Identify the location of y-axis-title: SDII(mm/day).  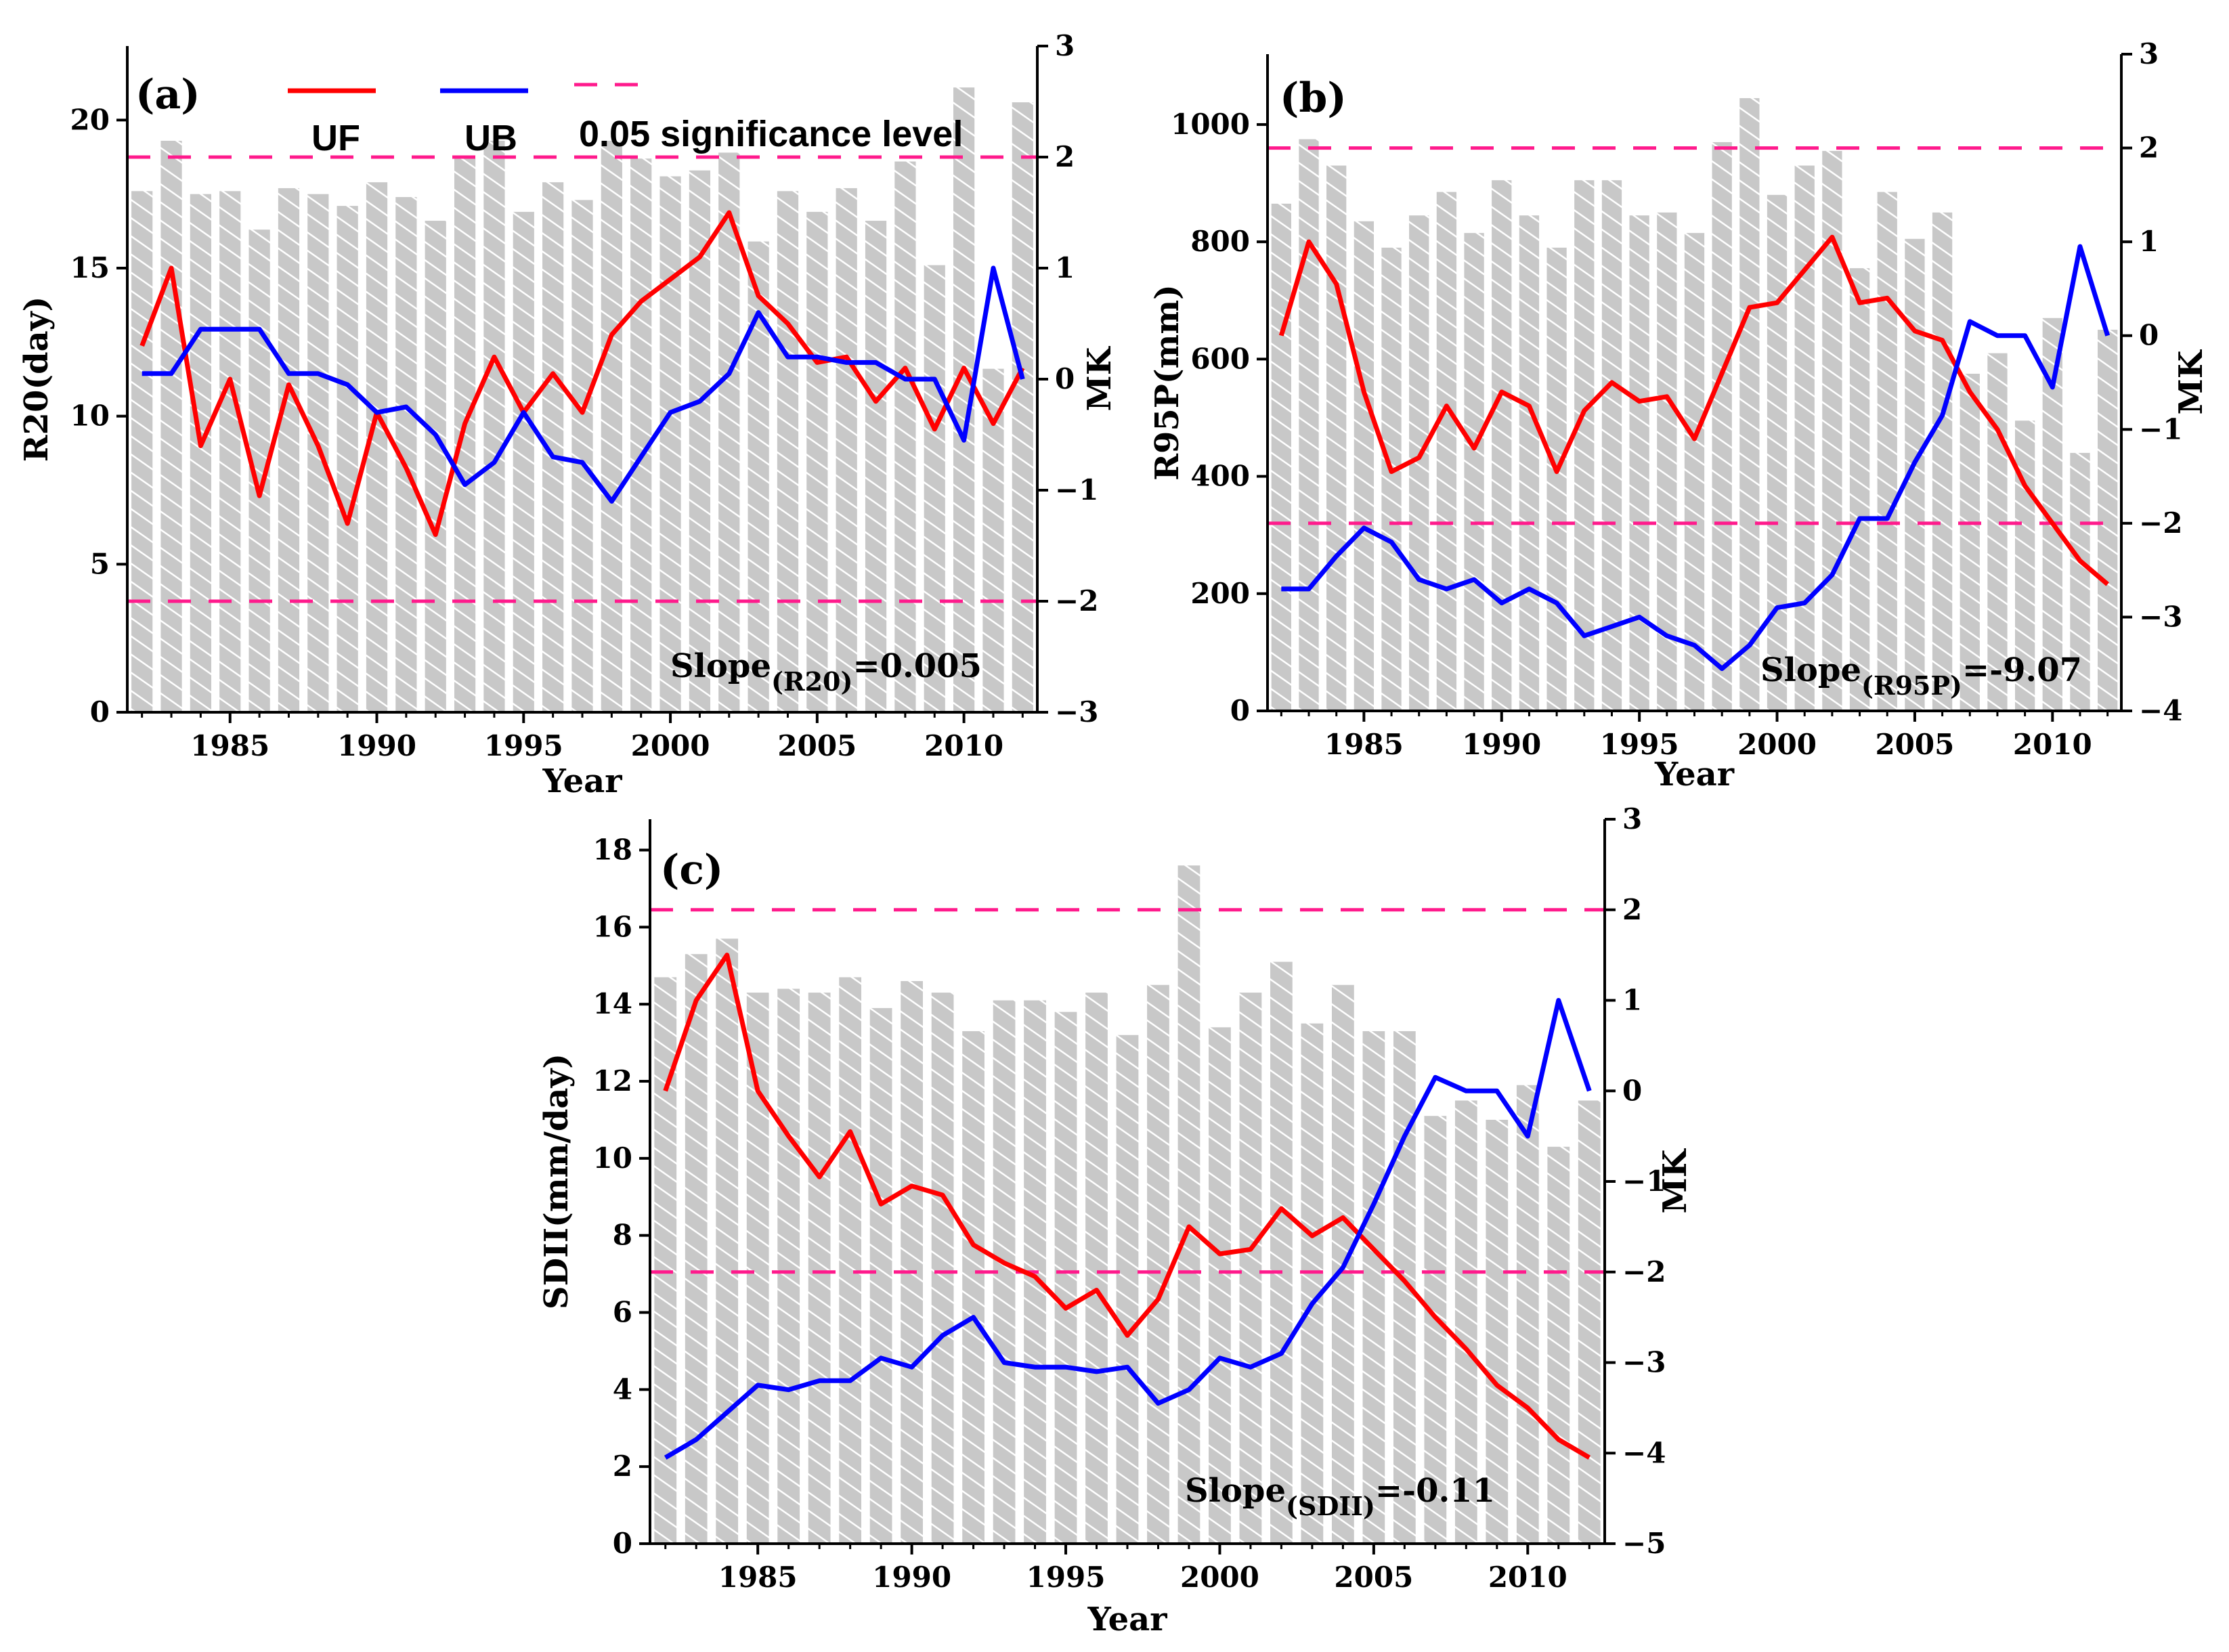
(557, 1181).